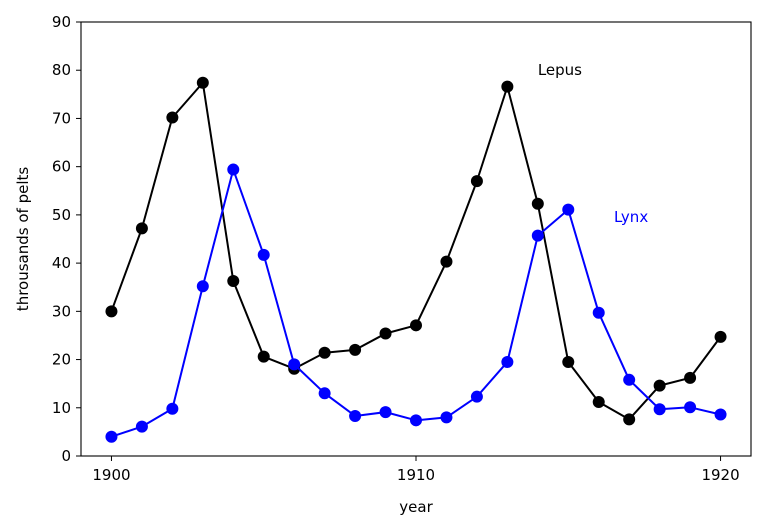 The image size is (765, 531). What do you see at coordinates (720, 475) in the screenshot?
I see `x-tick-label: 1920` at bounding box center [720, 475].